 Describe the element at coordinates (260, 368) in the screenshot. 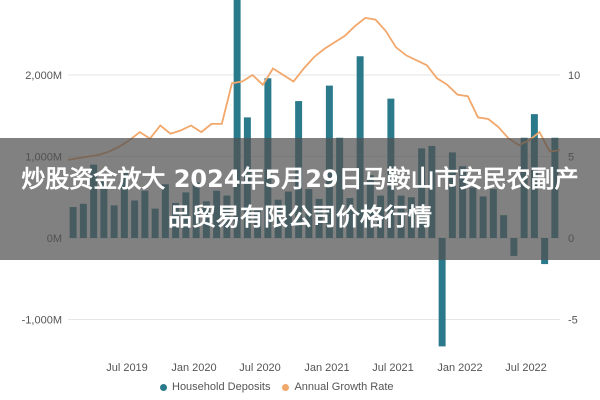

I see `x-tick-label: Jul 2020` at that location.